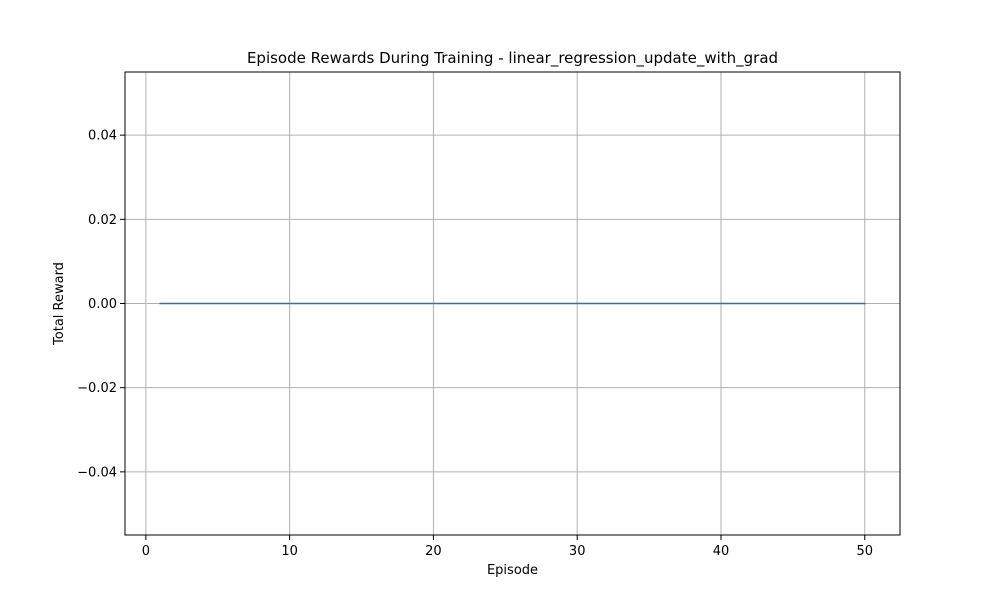 Image resolution: width=1000 pixels, height=600 pixels. I want to click on x-axis-label: Episode, so click(512, 570).